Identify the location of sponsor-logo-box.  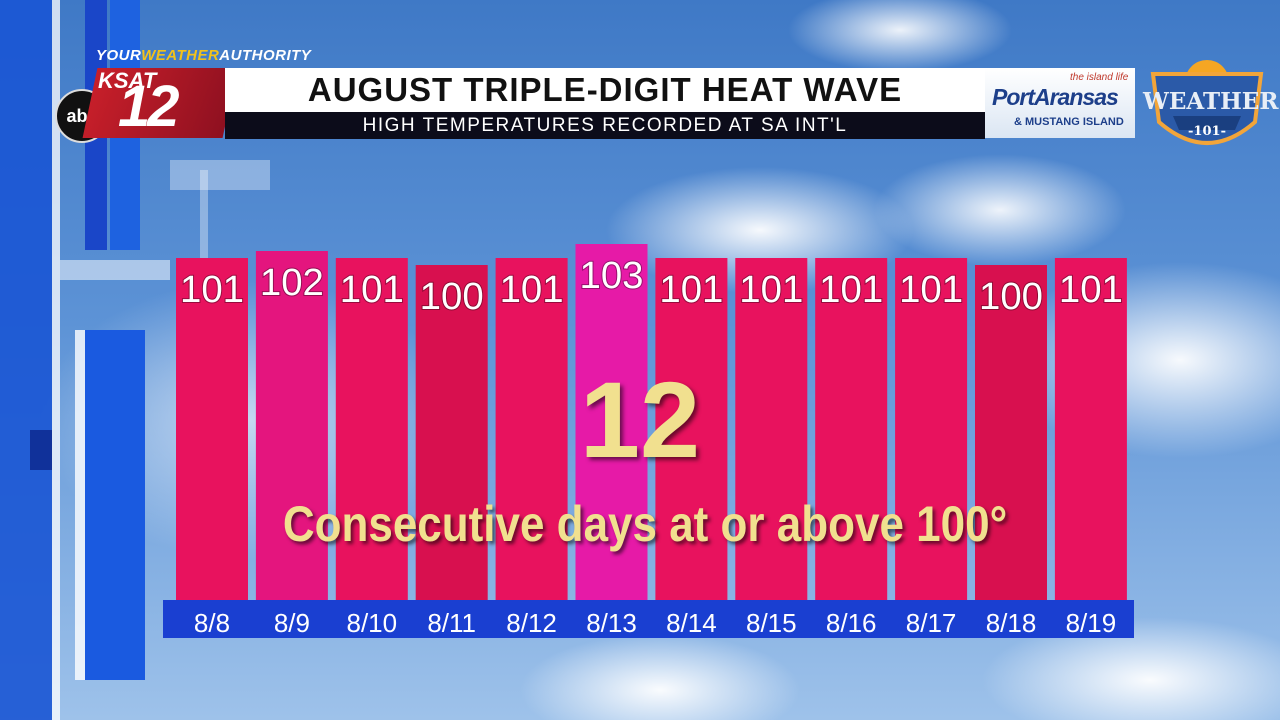
(1060, 103).